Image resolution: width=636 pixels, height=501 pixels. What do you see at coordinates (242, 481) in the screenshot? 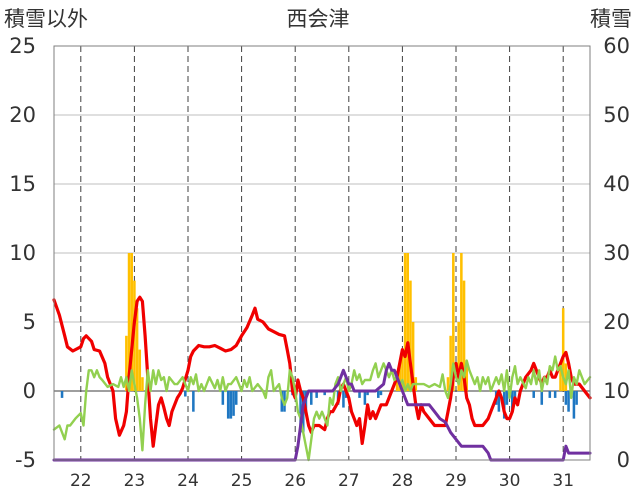
I see `x-tick-label-3: 25` at bounding box center [242, 481].